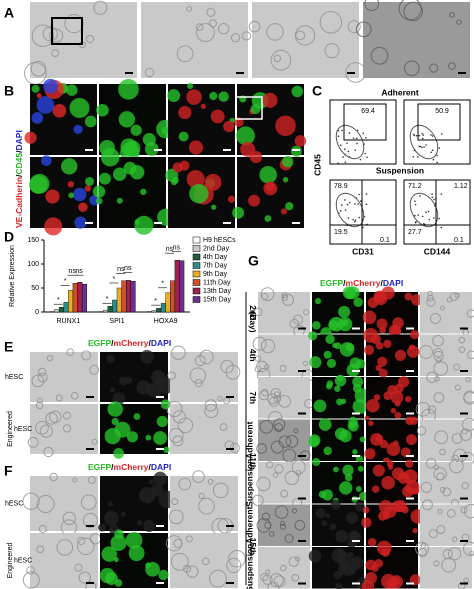 The height and width of the screenshot is (589, 474). What do you see at coordinates (365, 122) in the screenshot?
I see `gate` at bounding box center [365, 122].